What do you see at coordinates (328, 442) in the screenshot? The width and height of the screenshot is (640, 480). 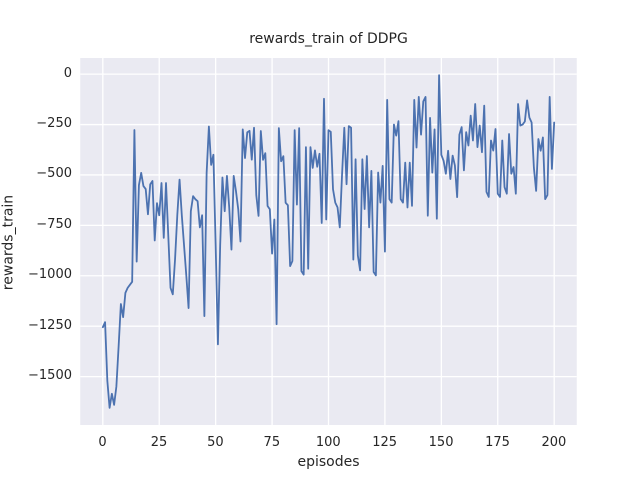 I see `x-tick-label: 100` at bounding box center [328, 442].